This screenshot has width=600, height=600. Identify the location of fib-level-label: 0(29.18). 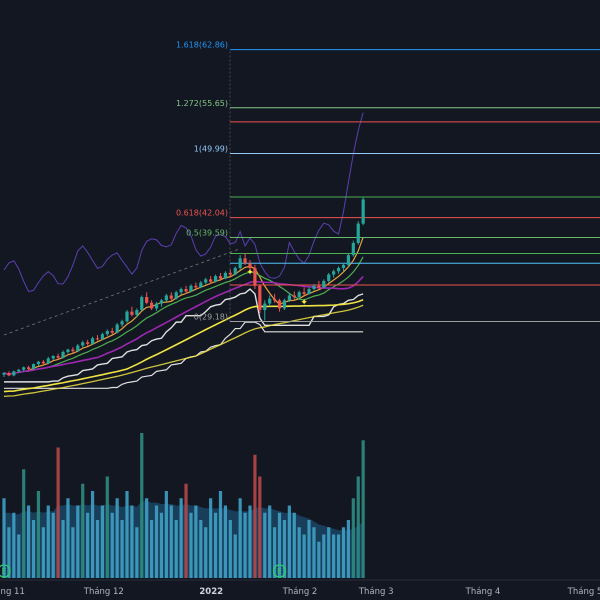
(211, 316).